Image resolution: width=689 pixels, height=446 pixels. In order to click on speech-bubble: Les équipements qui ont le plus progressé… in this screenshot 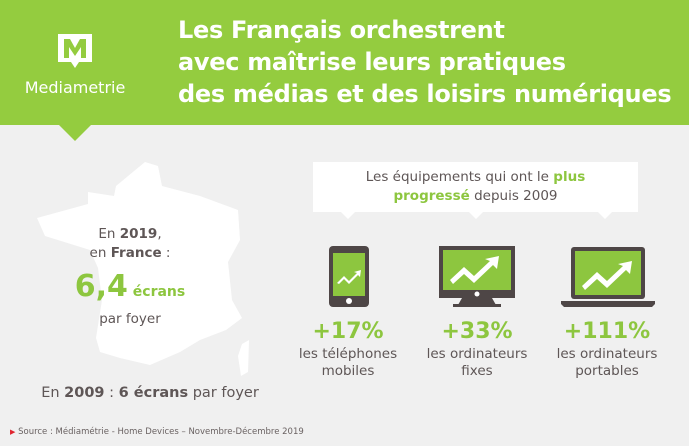, I will do `click(475, 187)`.